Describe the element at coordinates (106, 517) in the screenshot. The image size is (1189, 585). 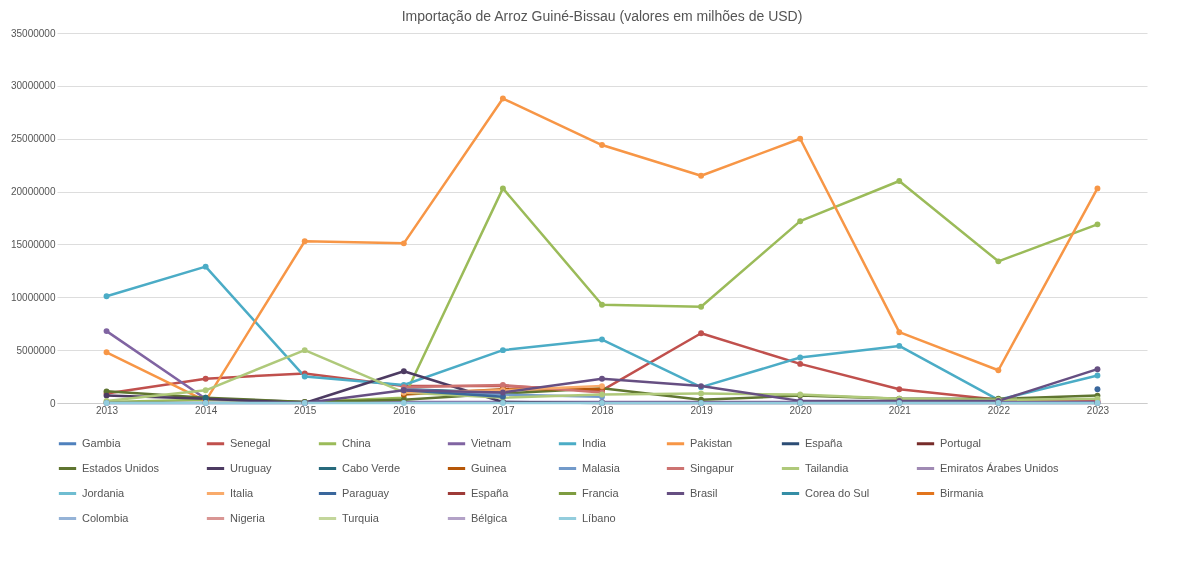
I see `legend-label: Colombia` at that location.